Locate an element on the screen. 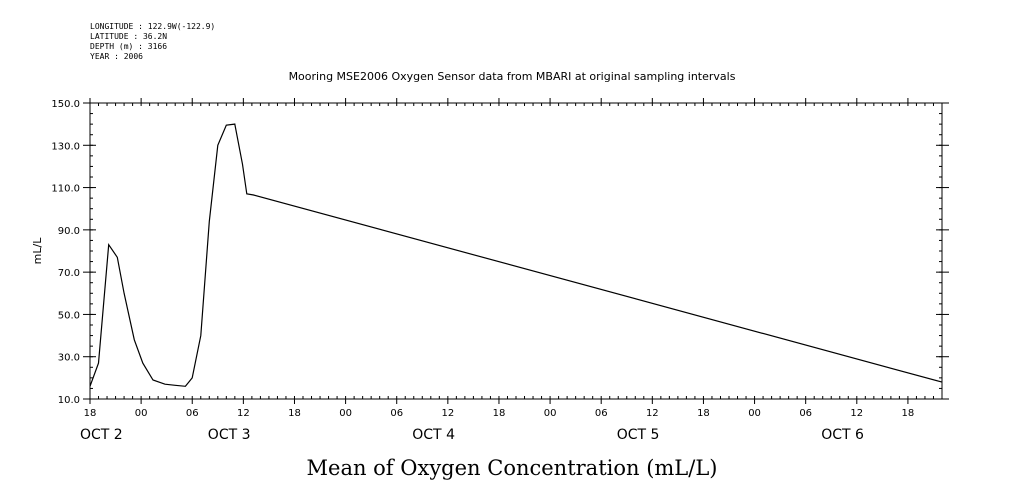  depth-label: DEPTH (m) : 3166 is located at coordinates (129, 46).